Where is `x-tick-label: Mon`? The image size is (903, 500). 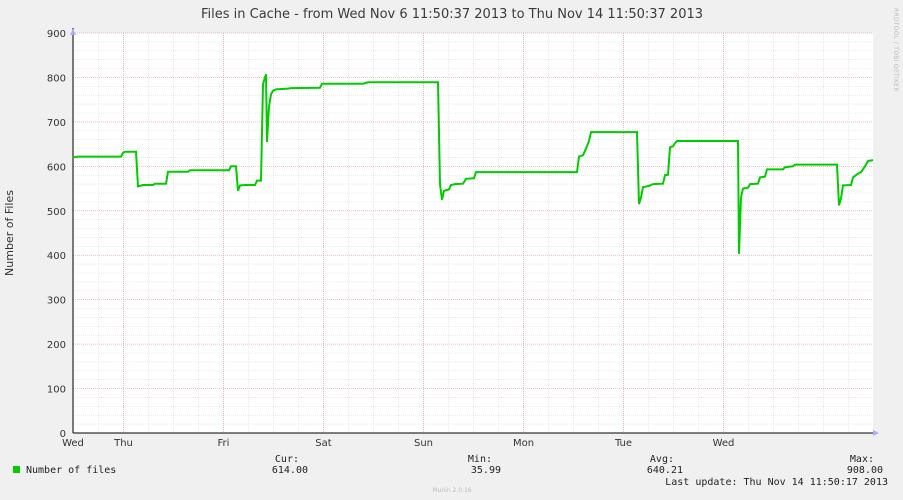 x-tick-label: Mon is located at coordinates (523, 443).